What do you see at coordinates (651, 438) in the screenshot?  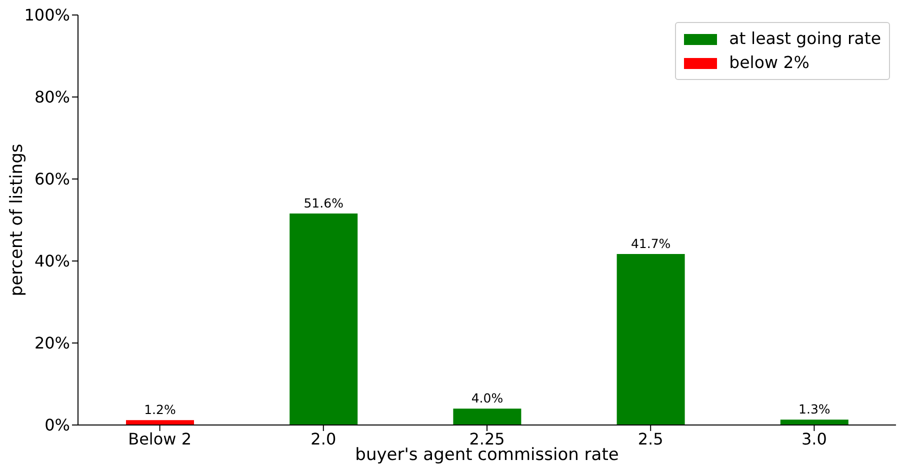 I see `x-tick-label: 2.5` at bounding box center [651, 438].